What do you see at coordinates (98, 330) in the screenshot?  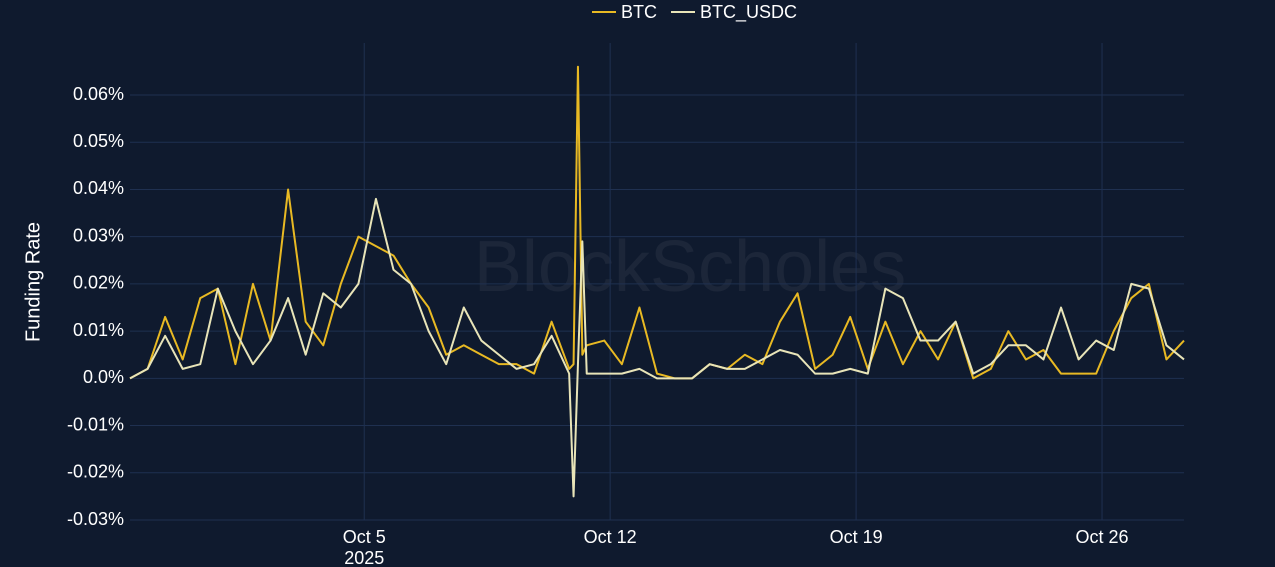 I see `y-tick-label: 0.01%` at bounding box center [98, 330].